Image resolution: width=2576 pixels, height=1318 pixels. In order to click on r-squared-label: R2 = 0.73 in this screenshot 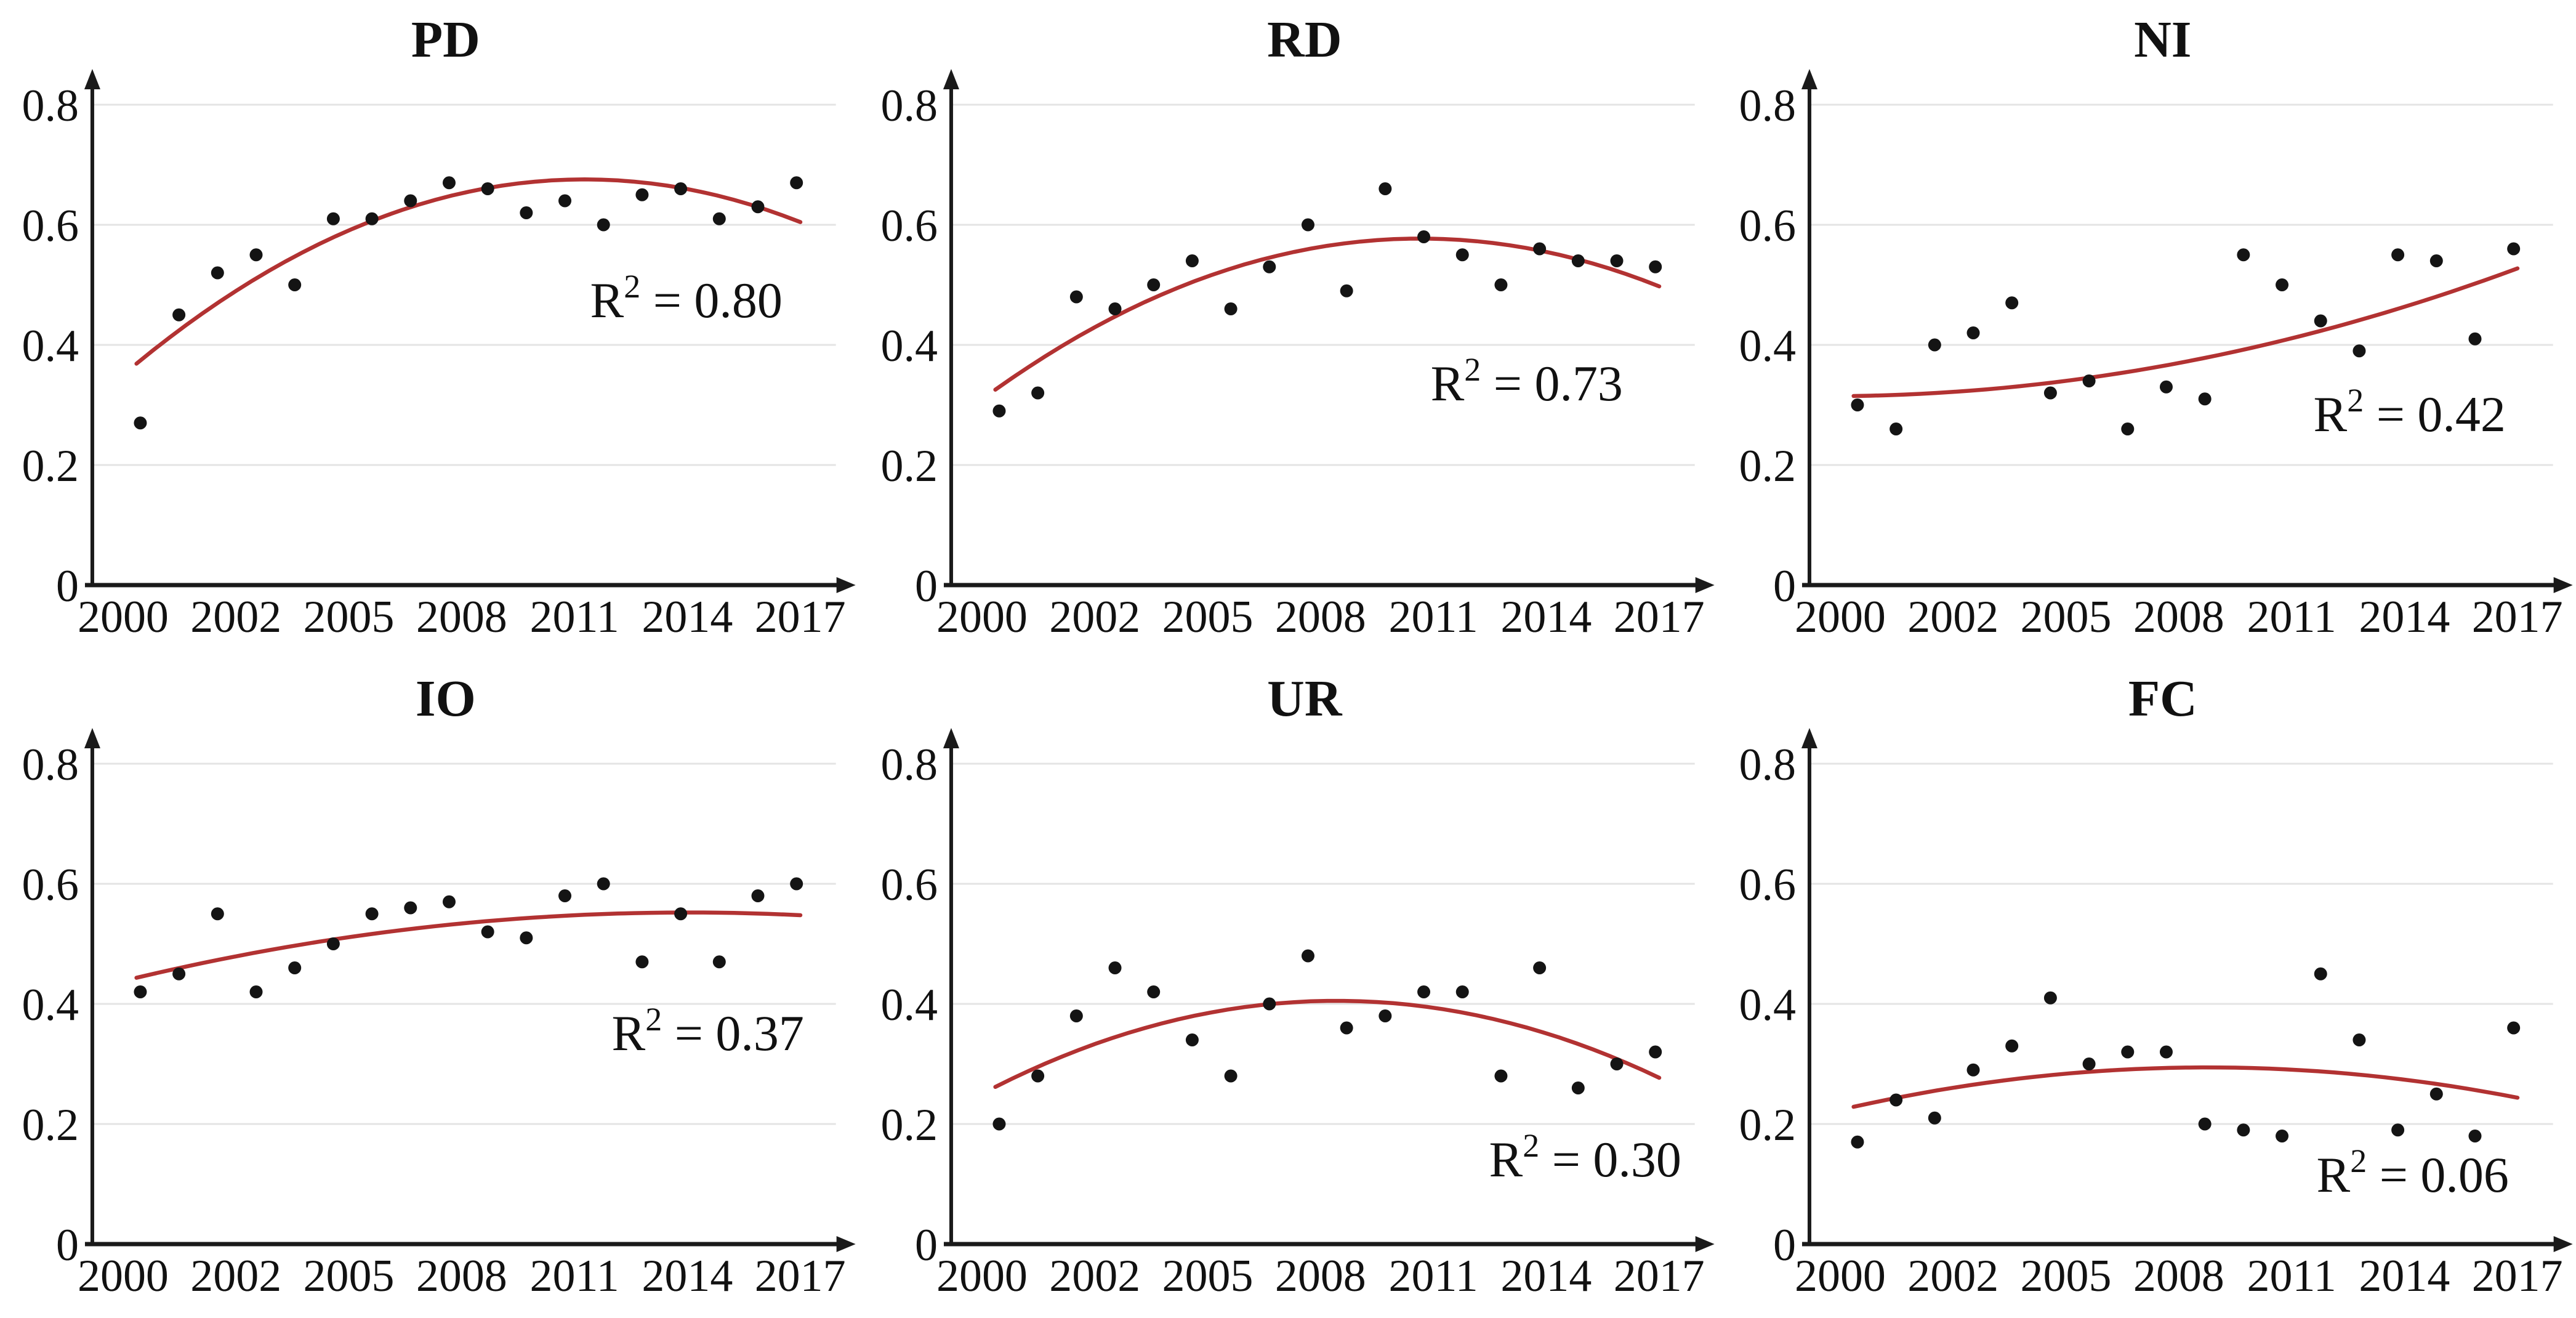, I will do `click(1526, 381)`.